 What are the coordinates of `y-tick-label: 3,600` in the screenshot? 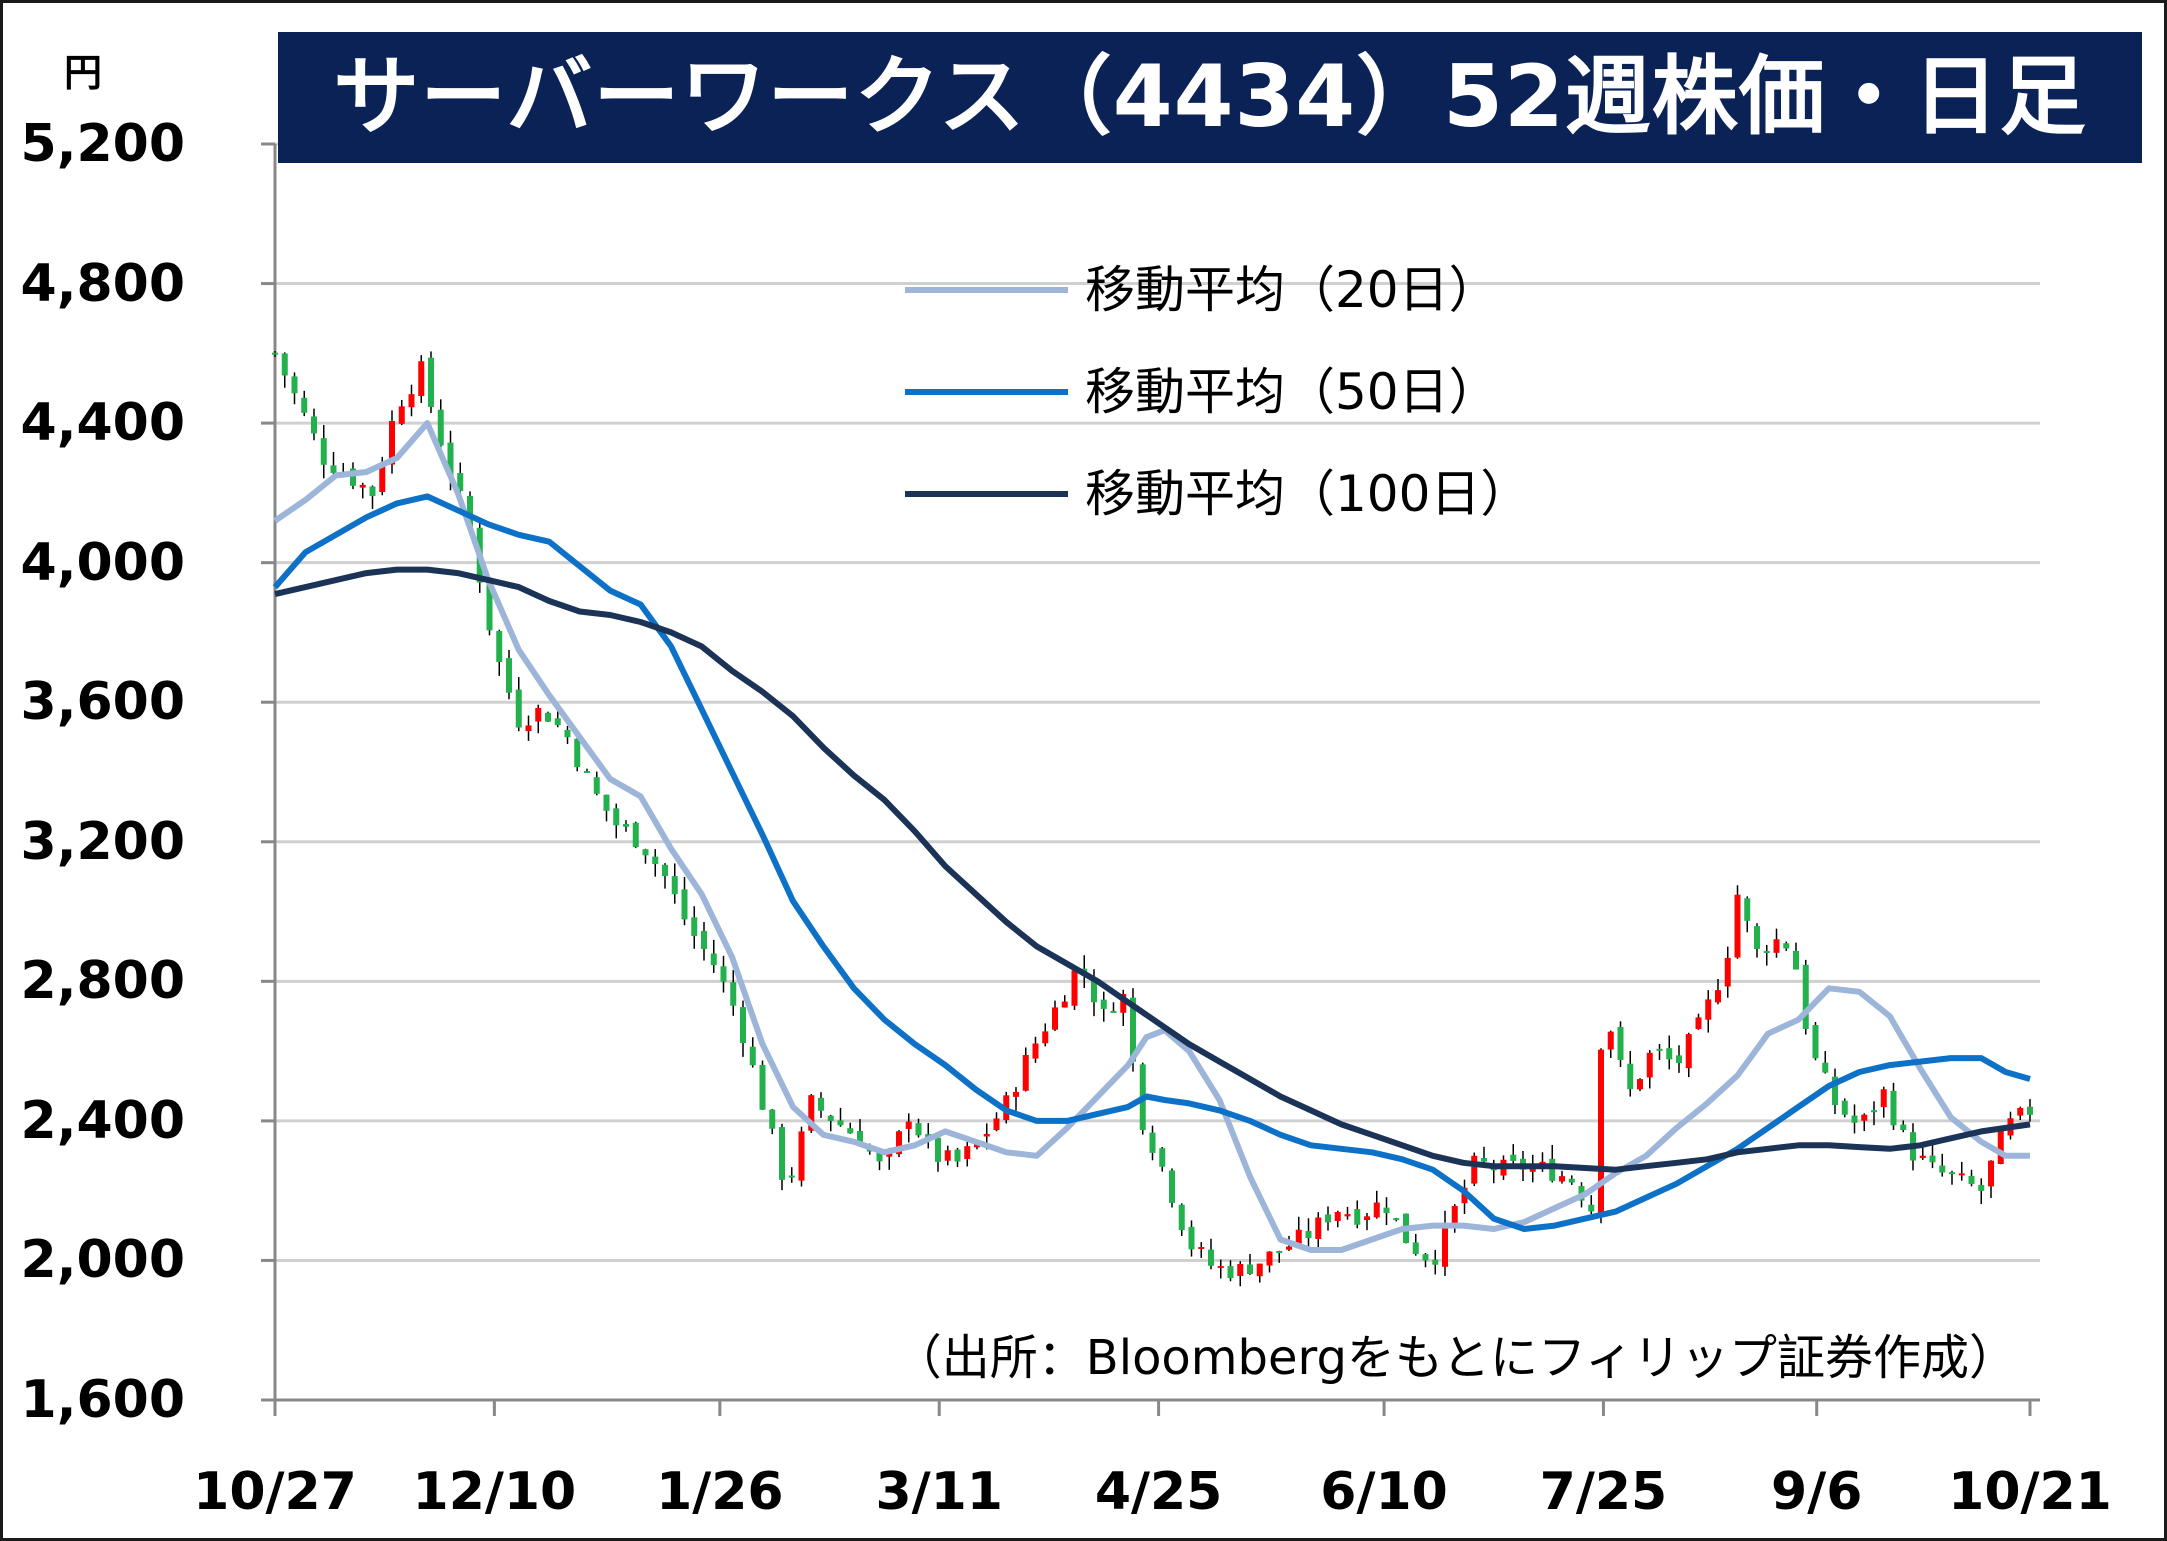 It's located at (102, 702).